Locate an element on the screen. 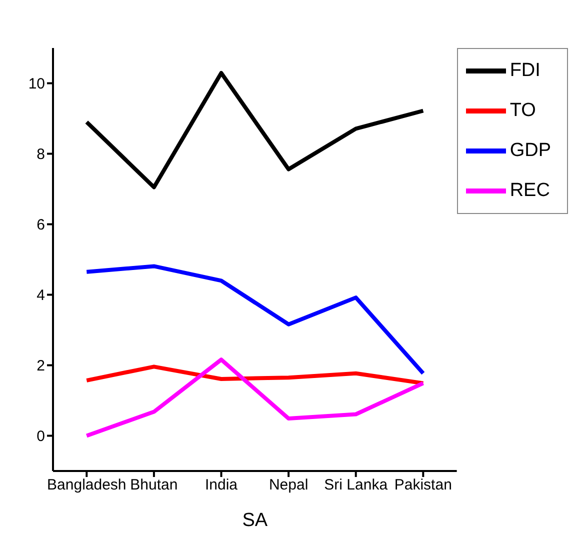 Image resolution: width=586 pixels, height=554 pixels. x-tick-label: Pakistan is located at coordinates (423, 485).